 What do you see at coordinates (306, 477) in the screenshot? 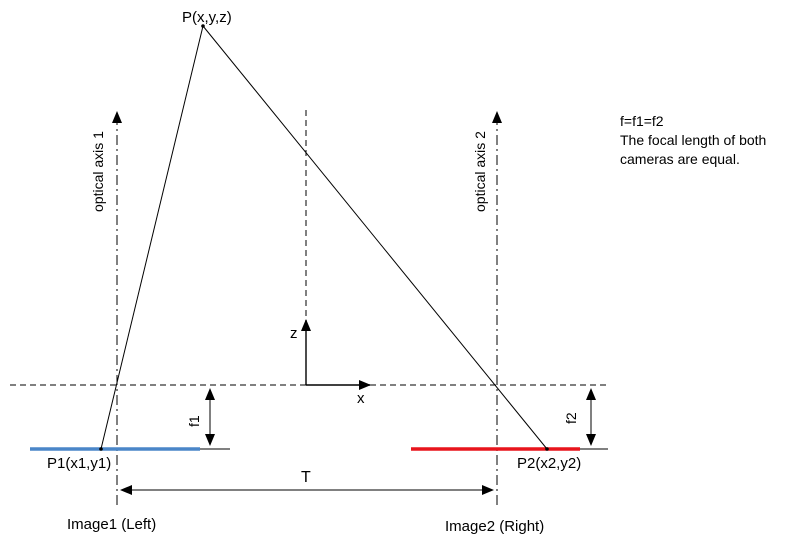
I see `label-baseline-t: T` at bounding box center [306, 477].